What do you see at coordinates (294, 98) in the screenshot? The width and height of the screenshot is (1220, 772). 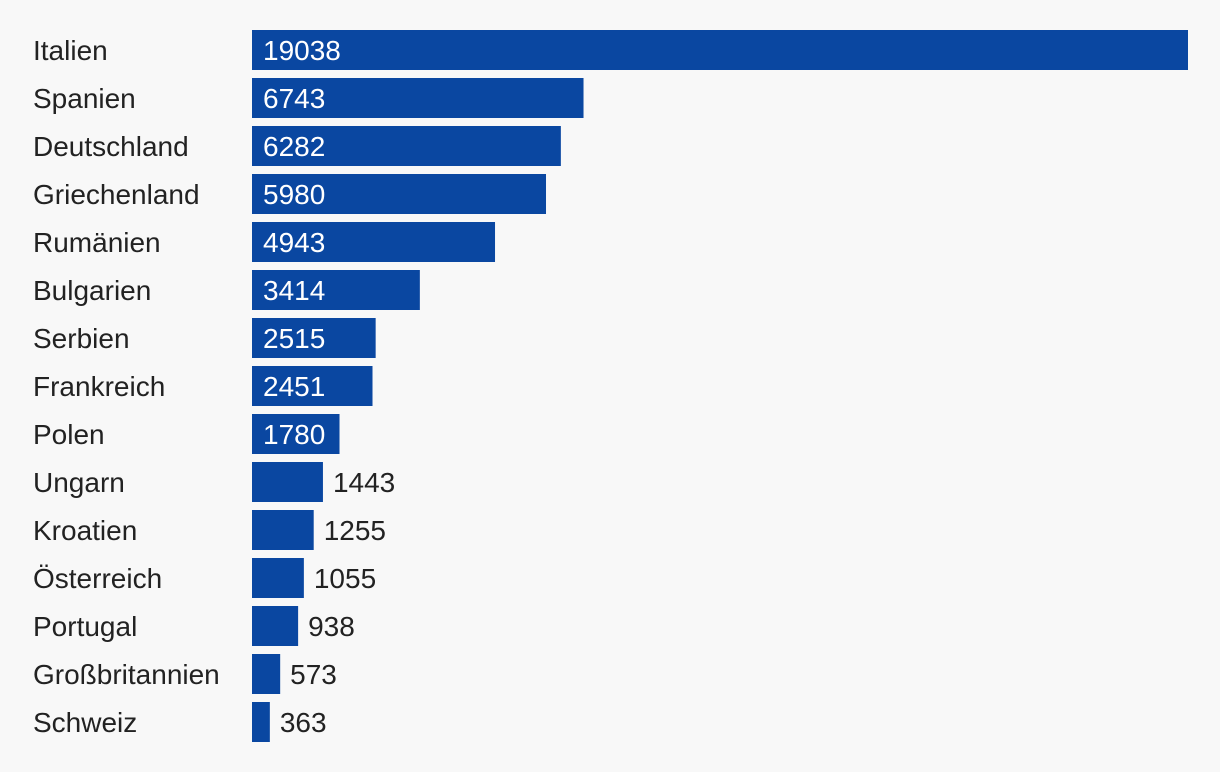 I see `value-label: 6743` at bounding box center [294, 98].